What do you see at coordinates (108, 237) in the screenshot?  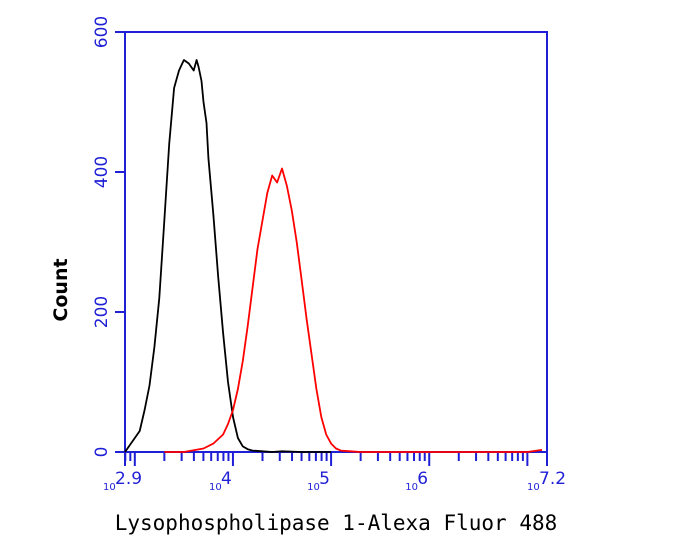 I see `y-axis-ticks: 0 200 400 600` at bounding box center [108, 237].